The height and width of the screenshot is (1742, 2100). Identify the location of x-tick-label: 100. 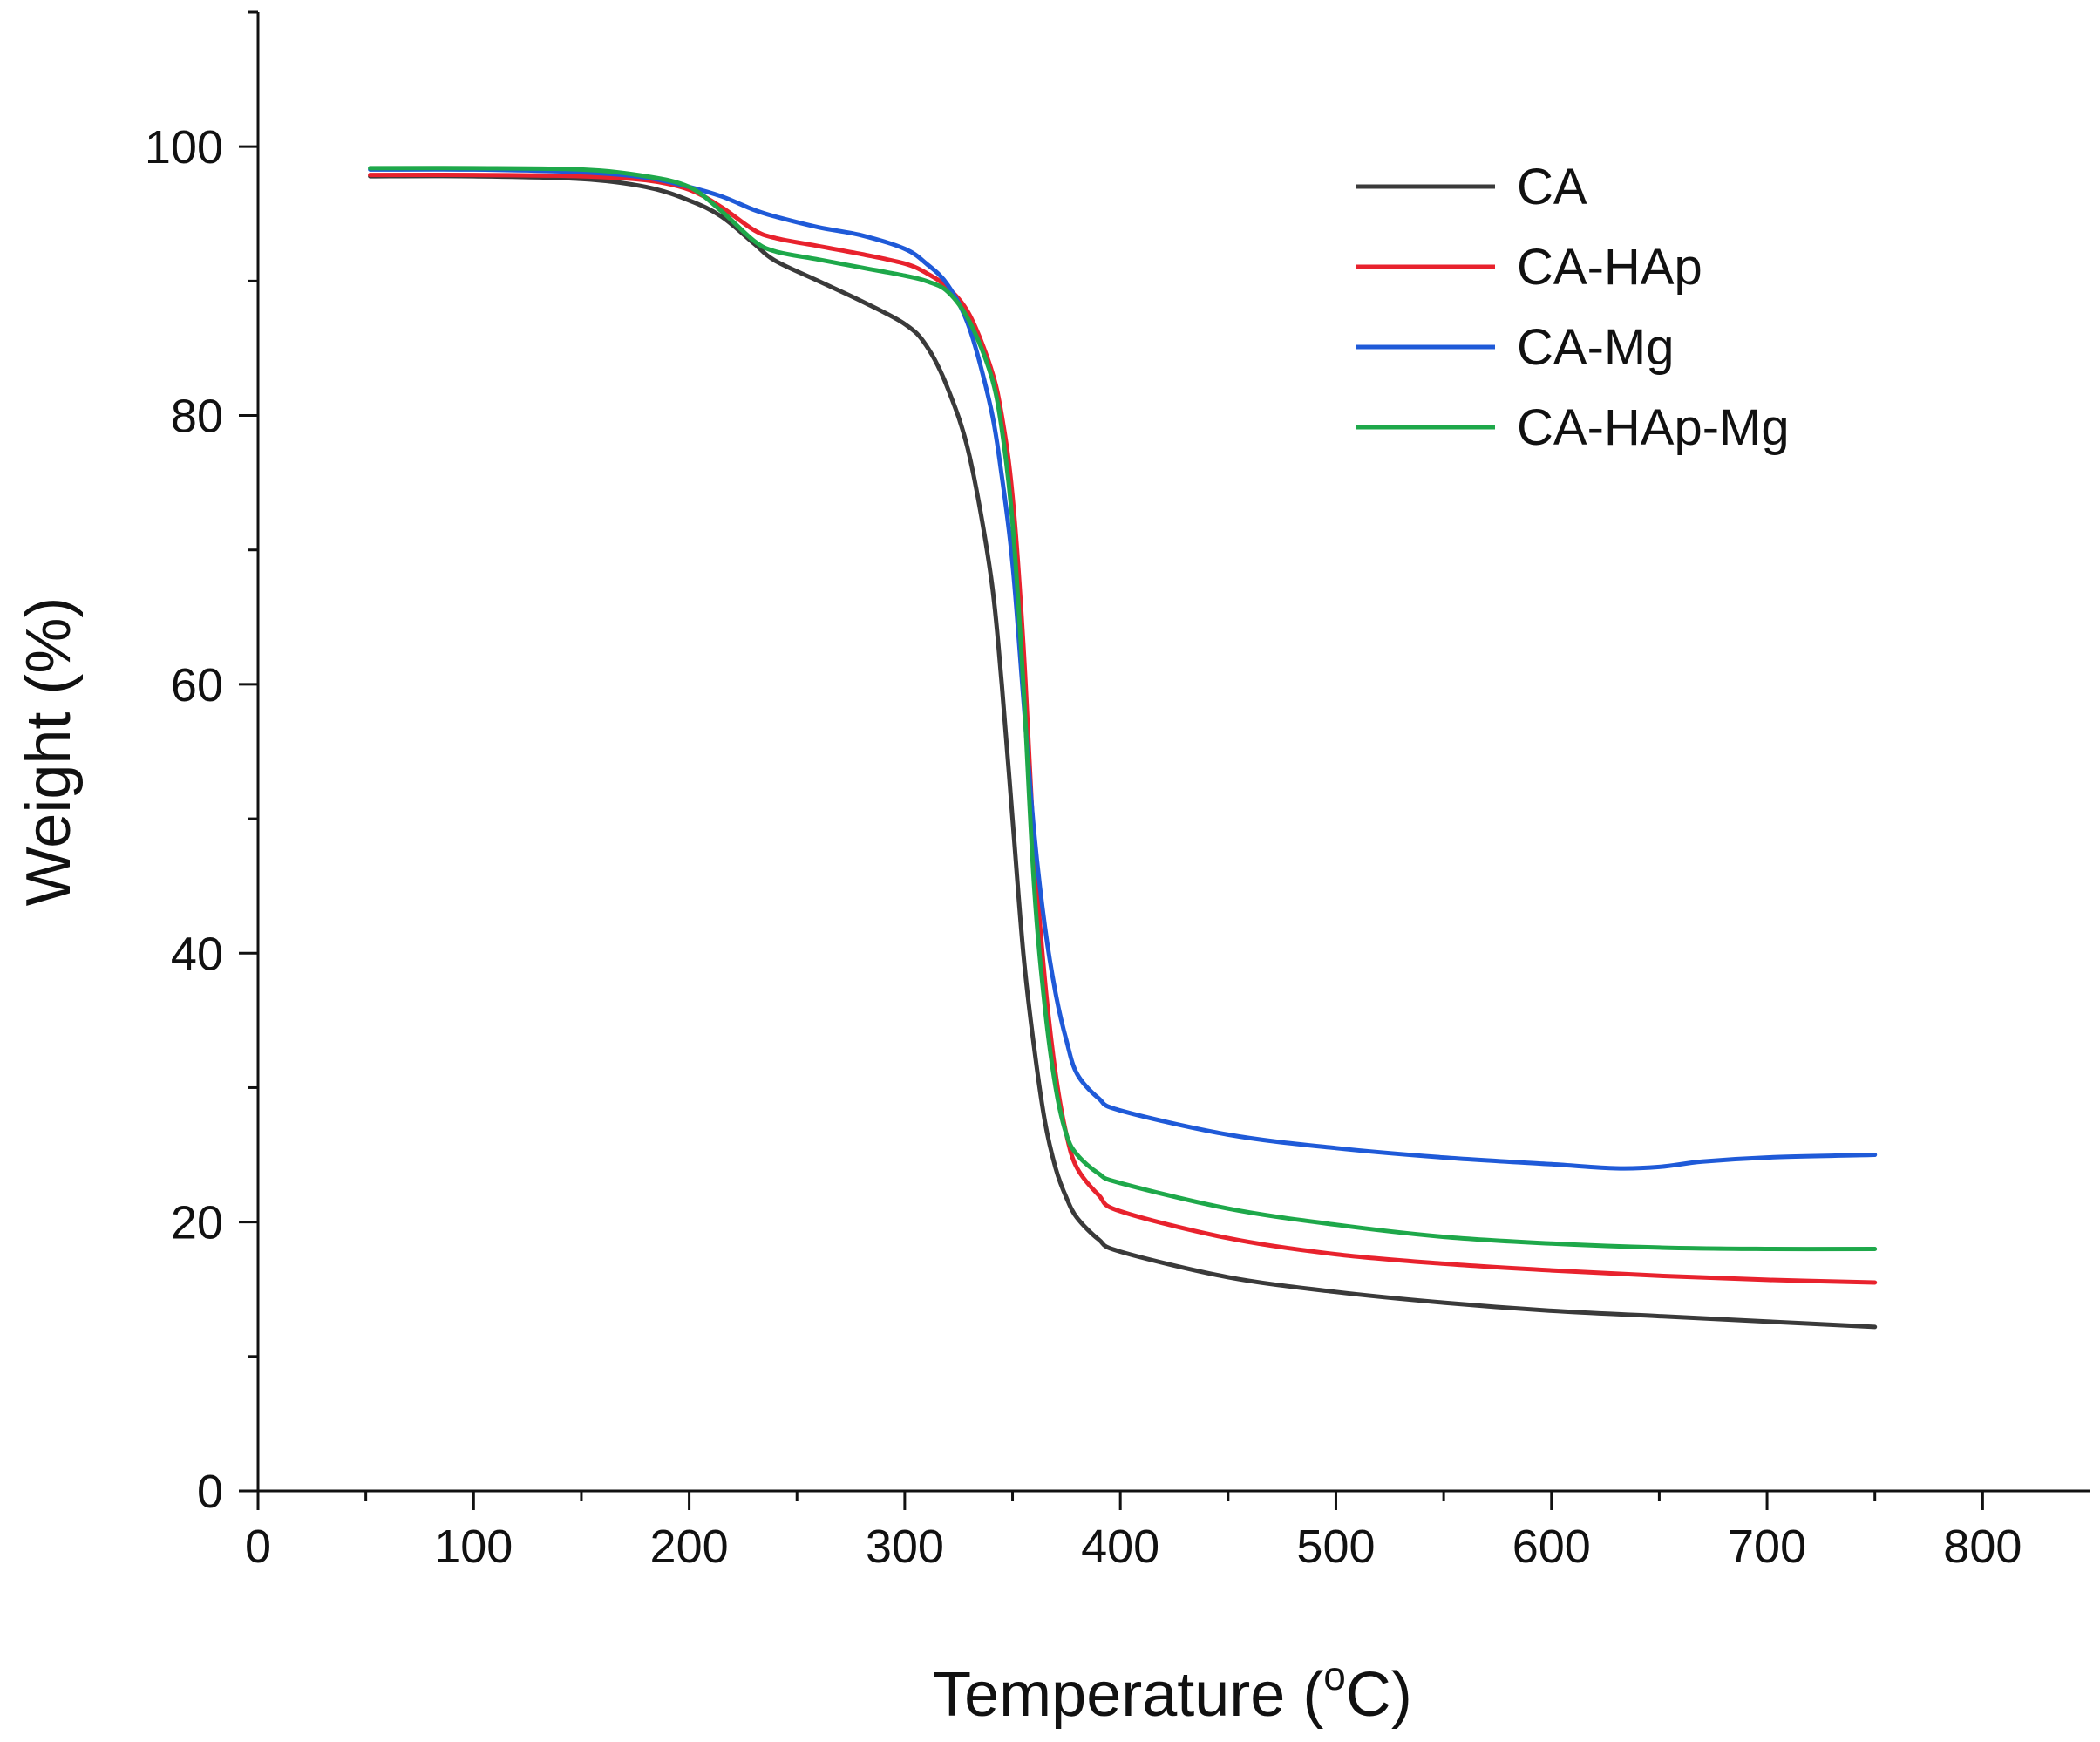
(474, 1547).